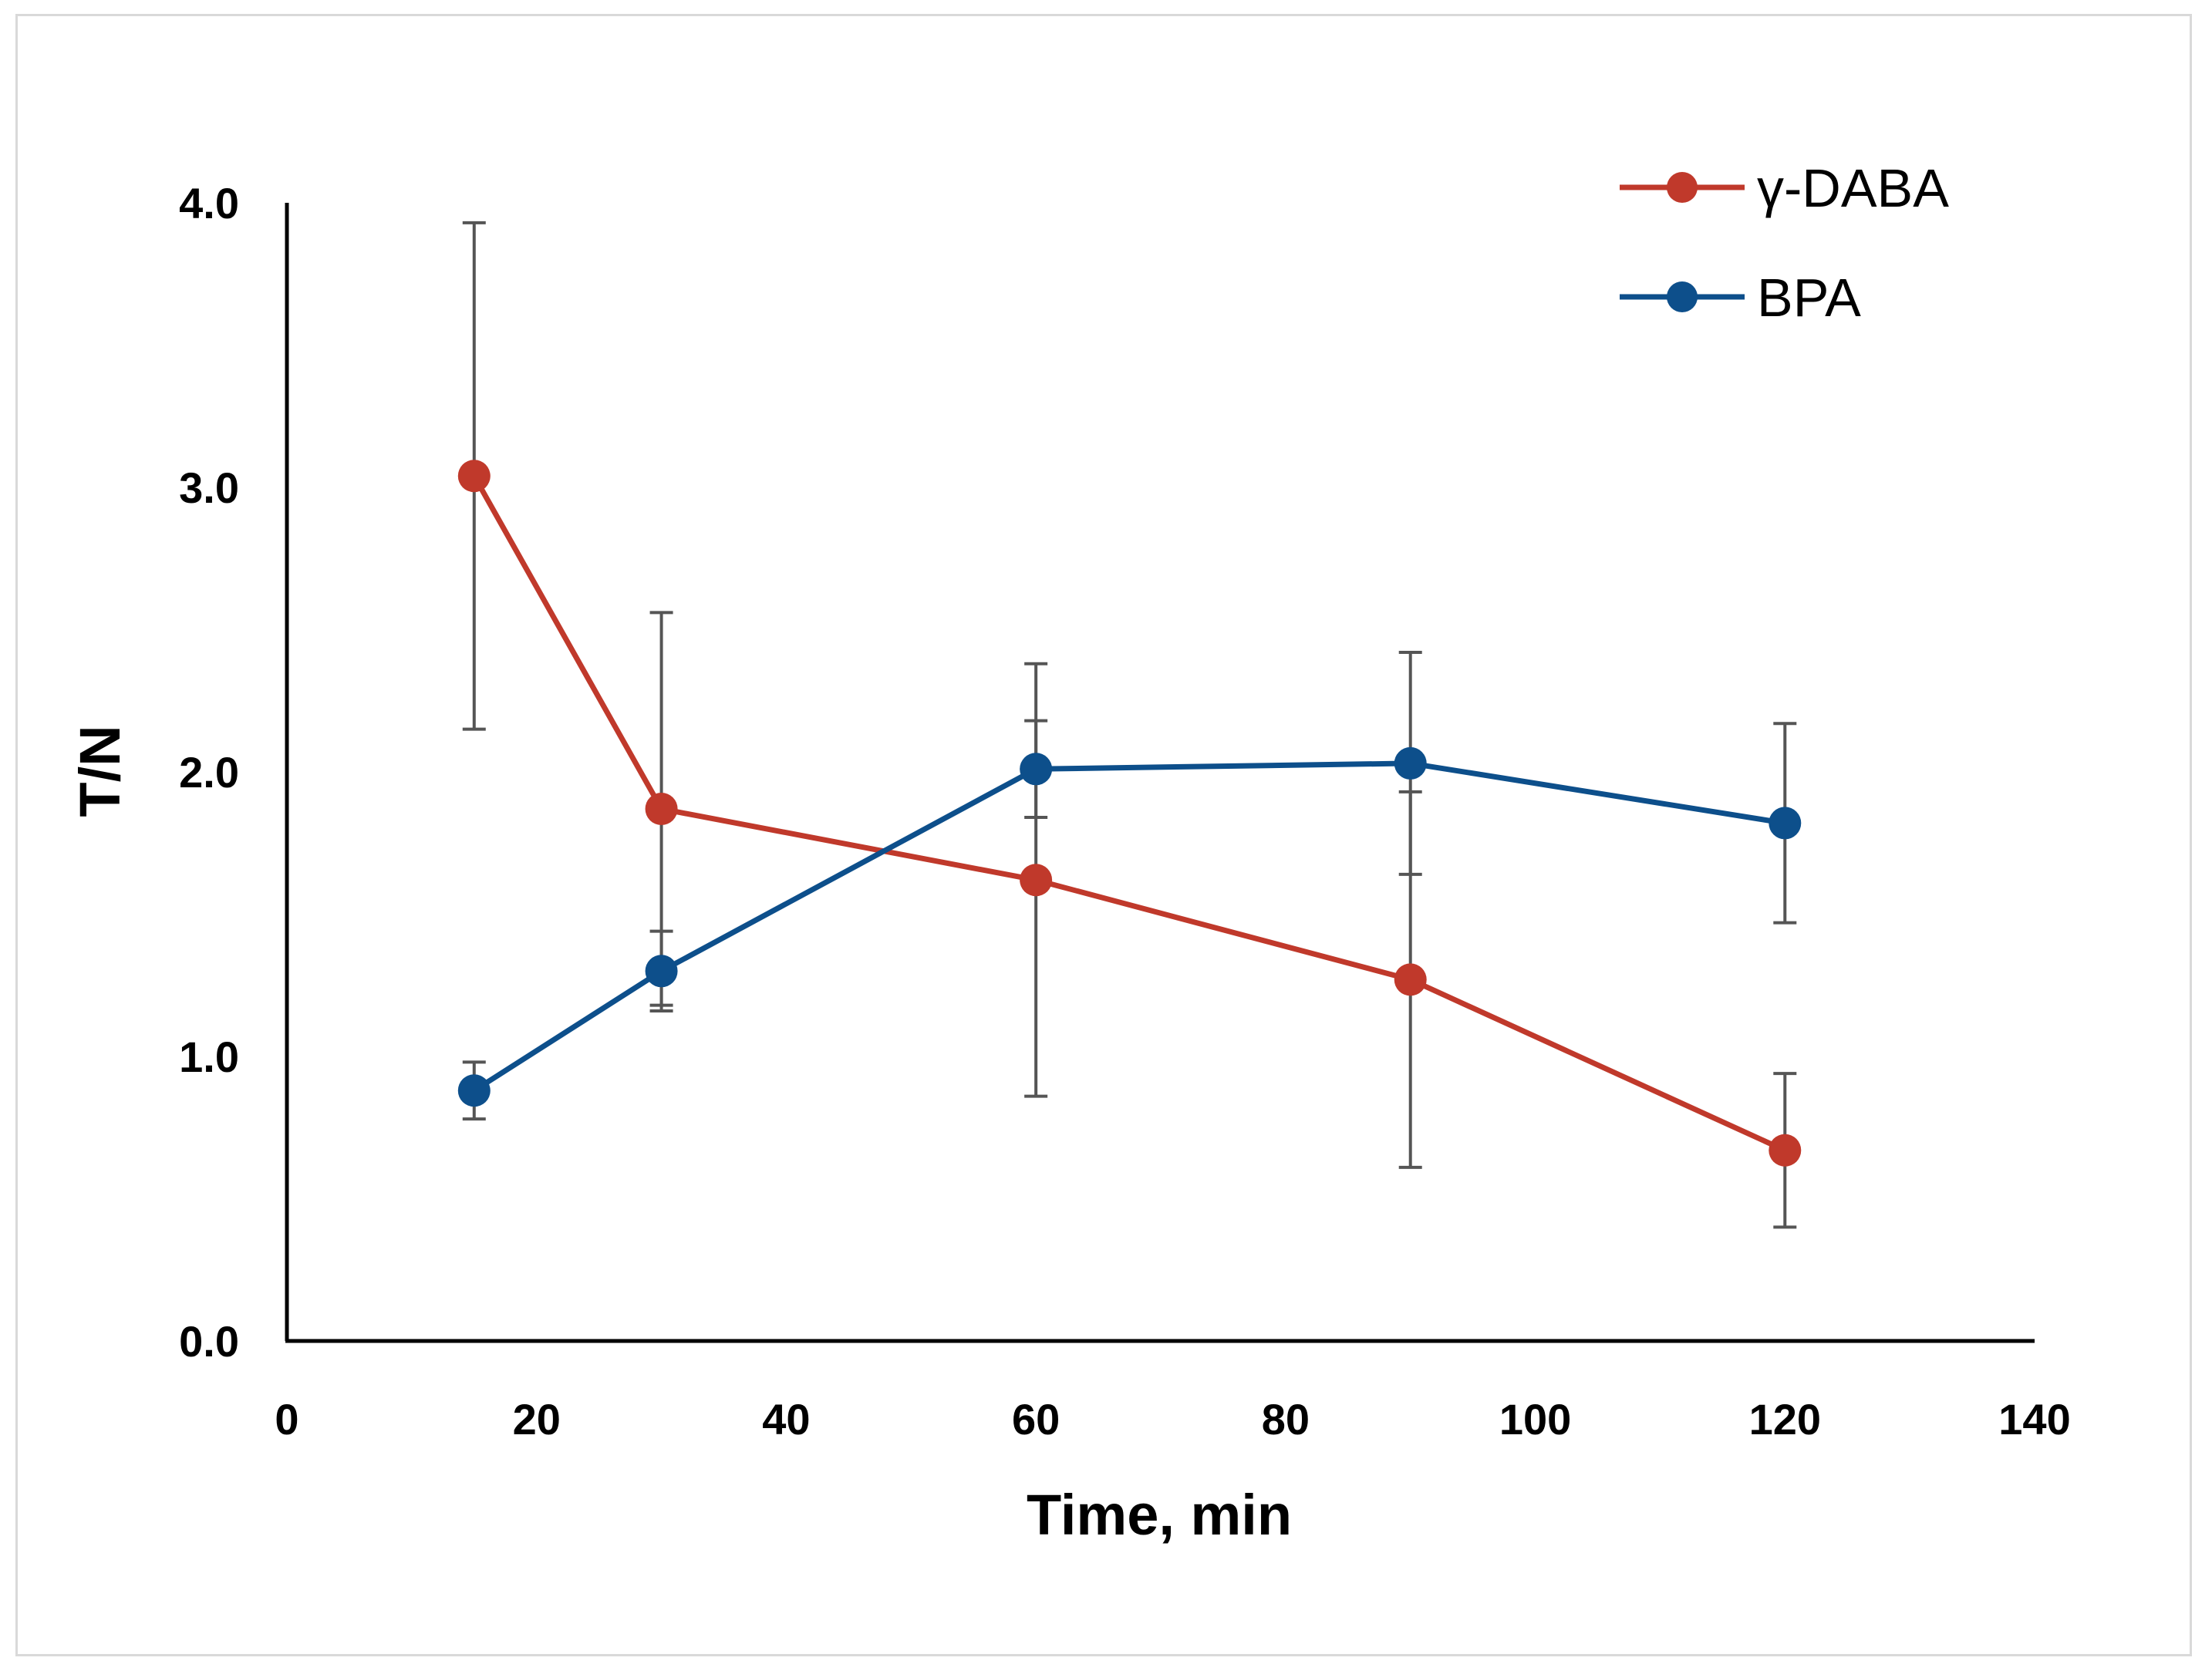 This screenshot has height=1671, width=2212. I want to click on x-tick-label: 120, so click(1785, 1419).